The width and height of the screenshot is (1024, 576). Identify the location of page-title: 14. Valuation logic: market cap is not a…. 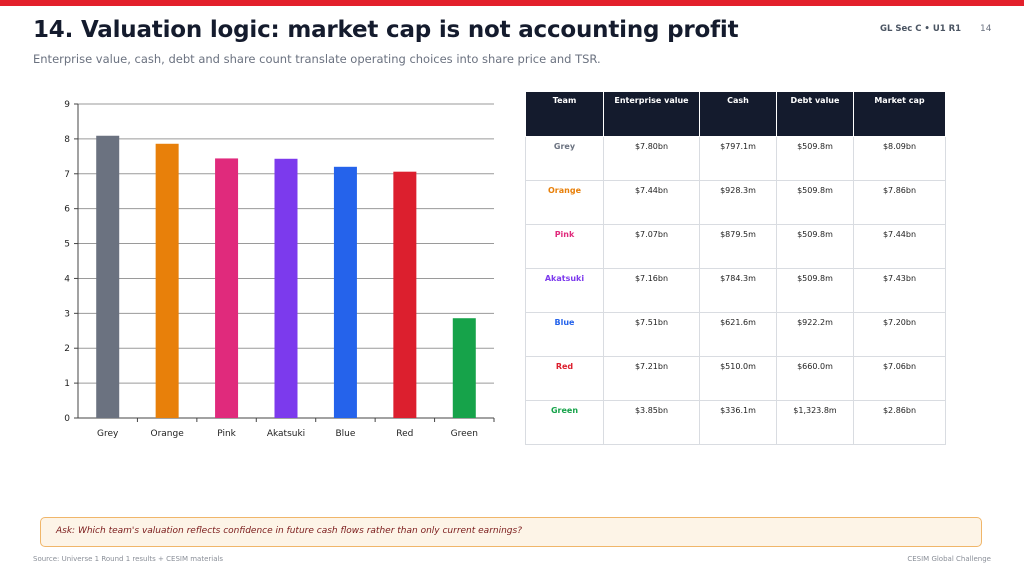
(386, 30).